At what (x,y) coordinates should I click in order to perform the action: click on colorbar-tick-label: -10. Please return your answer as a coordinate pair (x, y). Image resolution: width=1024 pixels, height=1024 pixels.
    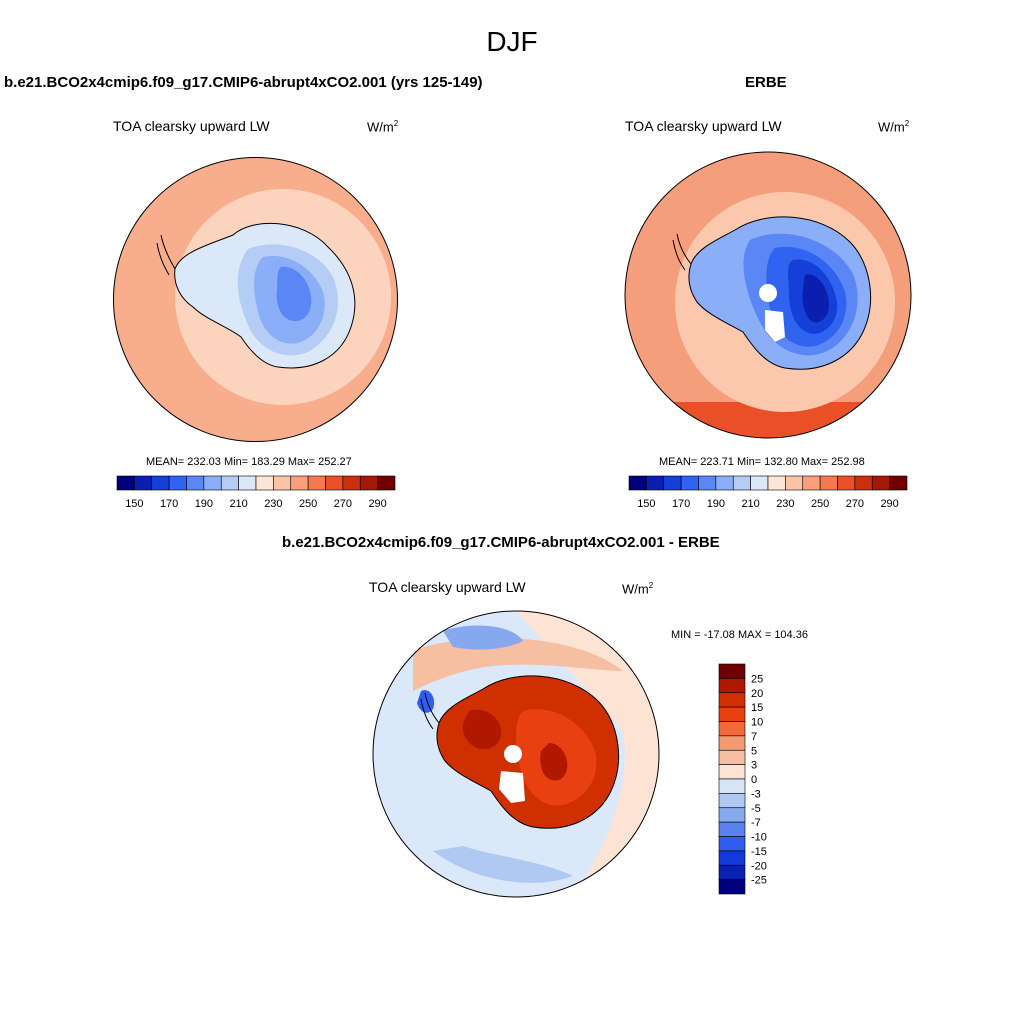
    Looking at the image, I should click on (759, 838).